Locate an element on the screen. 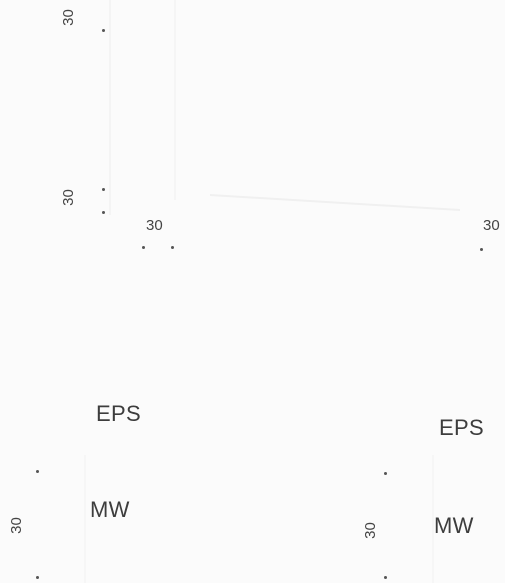 Image resolution: width=505 pixels, height=583 pixels. dimension-label-top-horizontal-2: 30 is located at coordinates (491, 225).